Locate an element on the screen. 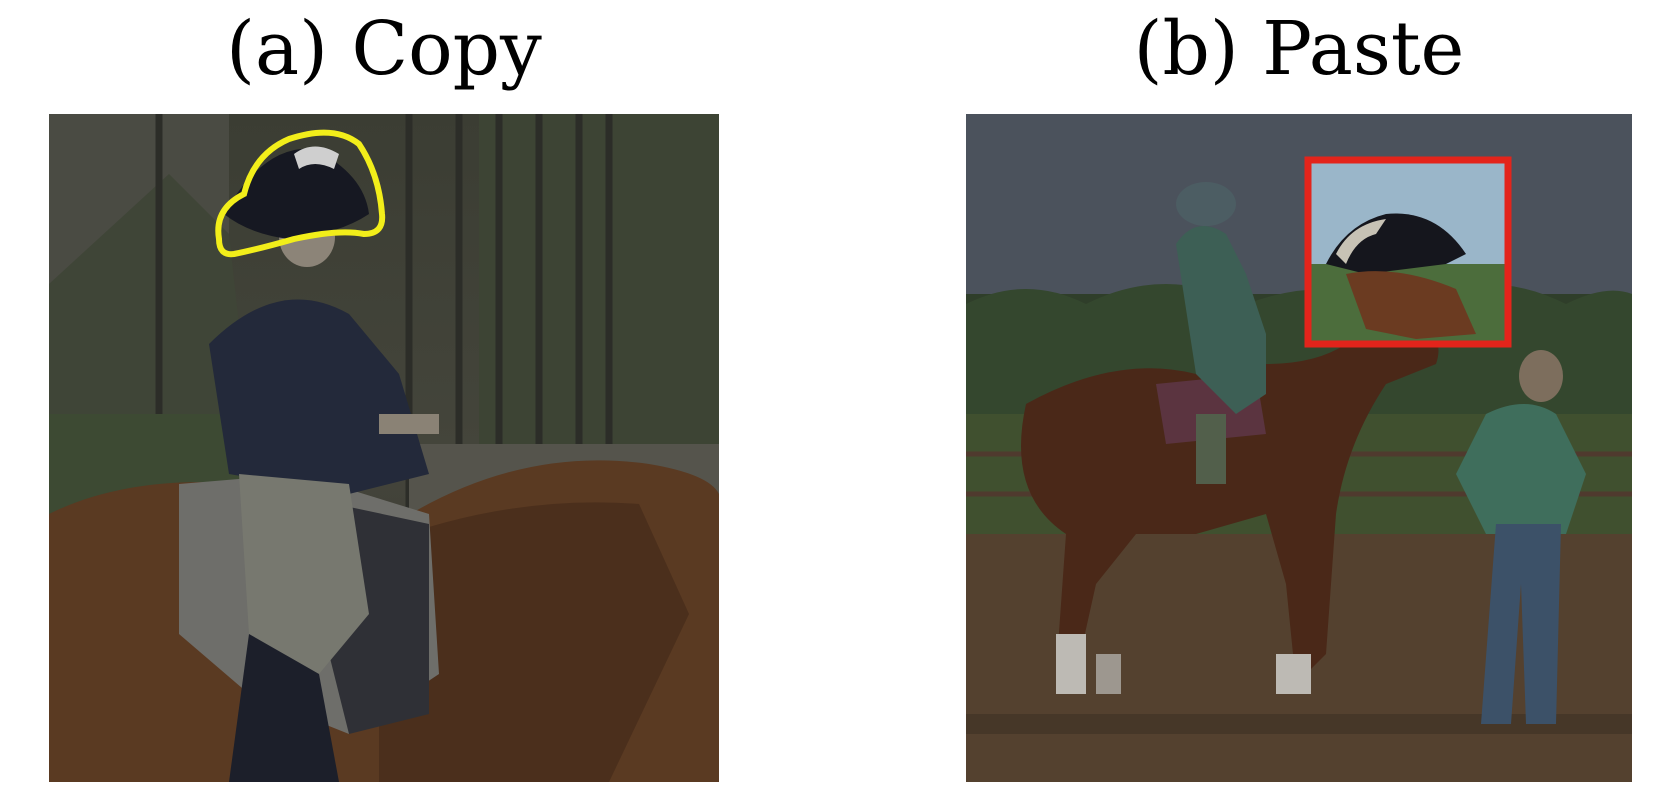 The image size is (1656, 810). panel-b-title: (b) Paste is located at coordinates (1299, 49).